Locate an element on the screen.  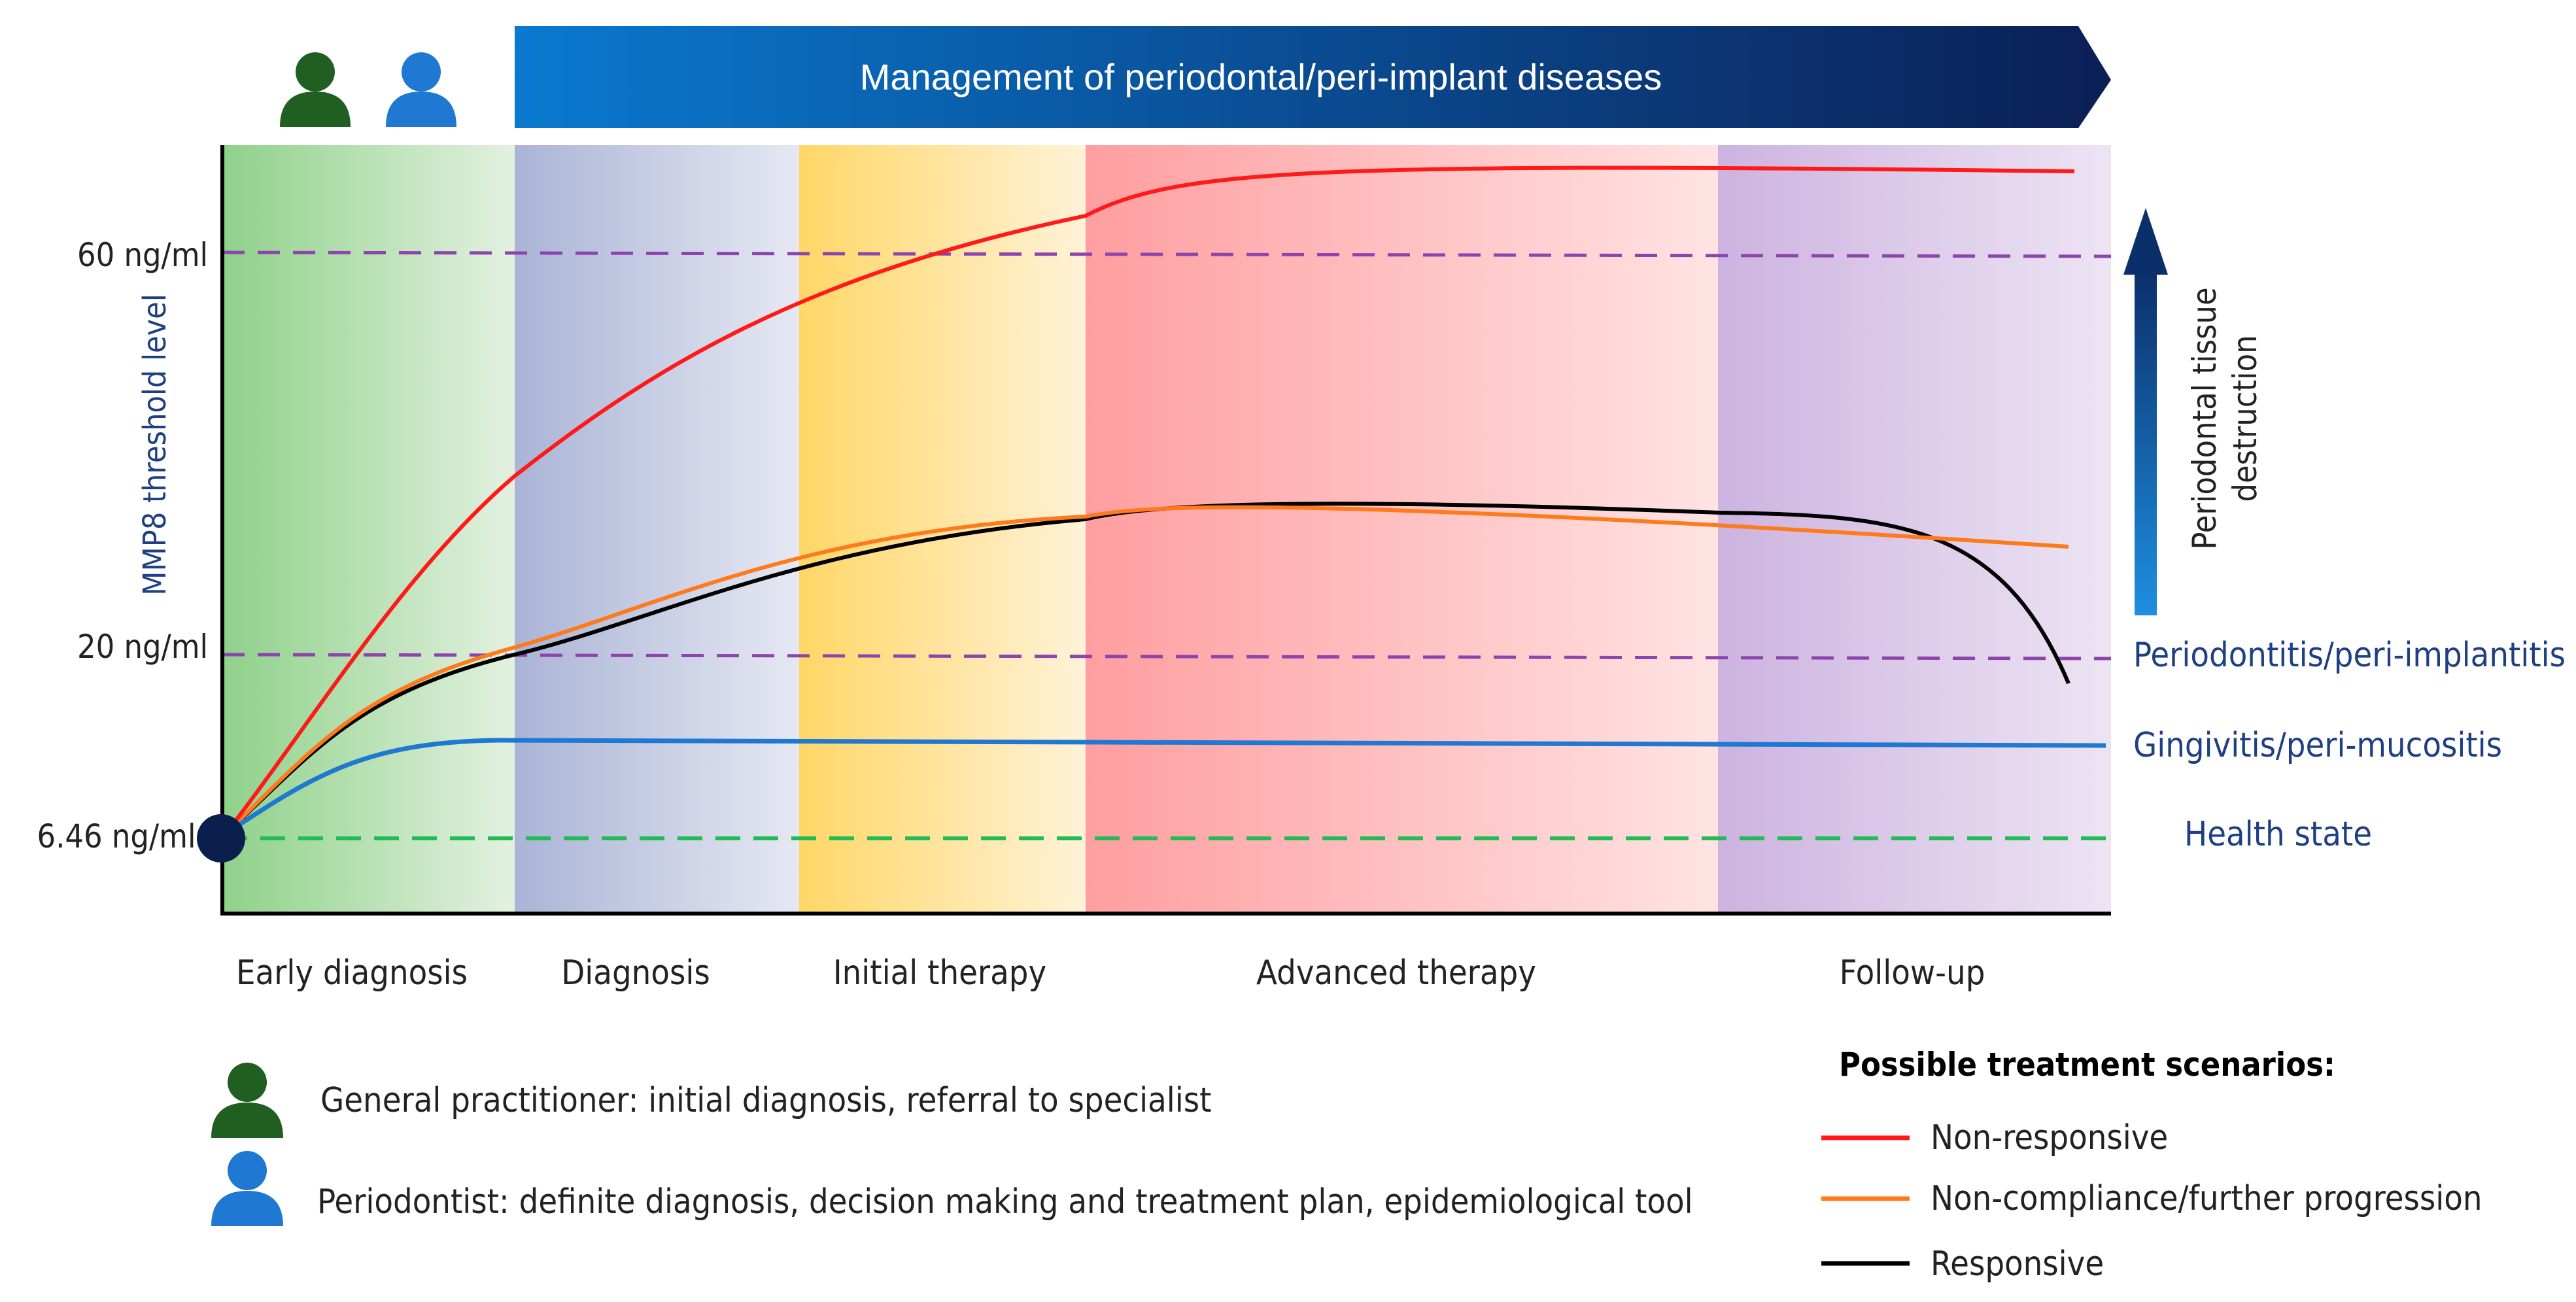
health-state-label: Health state is located at coordinates (2278, 834).